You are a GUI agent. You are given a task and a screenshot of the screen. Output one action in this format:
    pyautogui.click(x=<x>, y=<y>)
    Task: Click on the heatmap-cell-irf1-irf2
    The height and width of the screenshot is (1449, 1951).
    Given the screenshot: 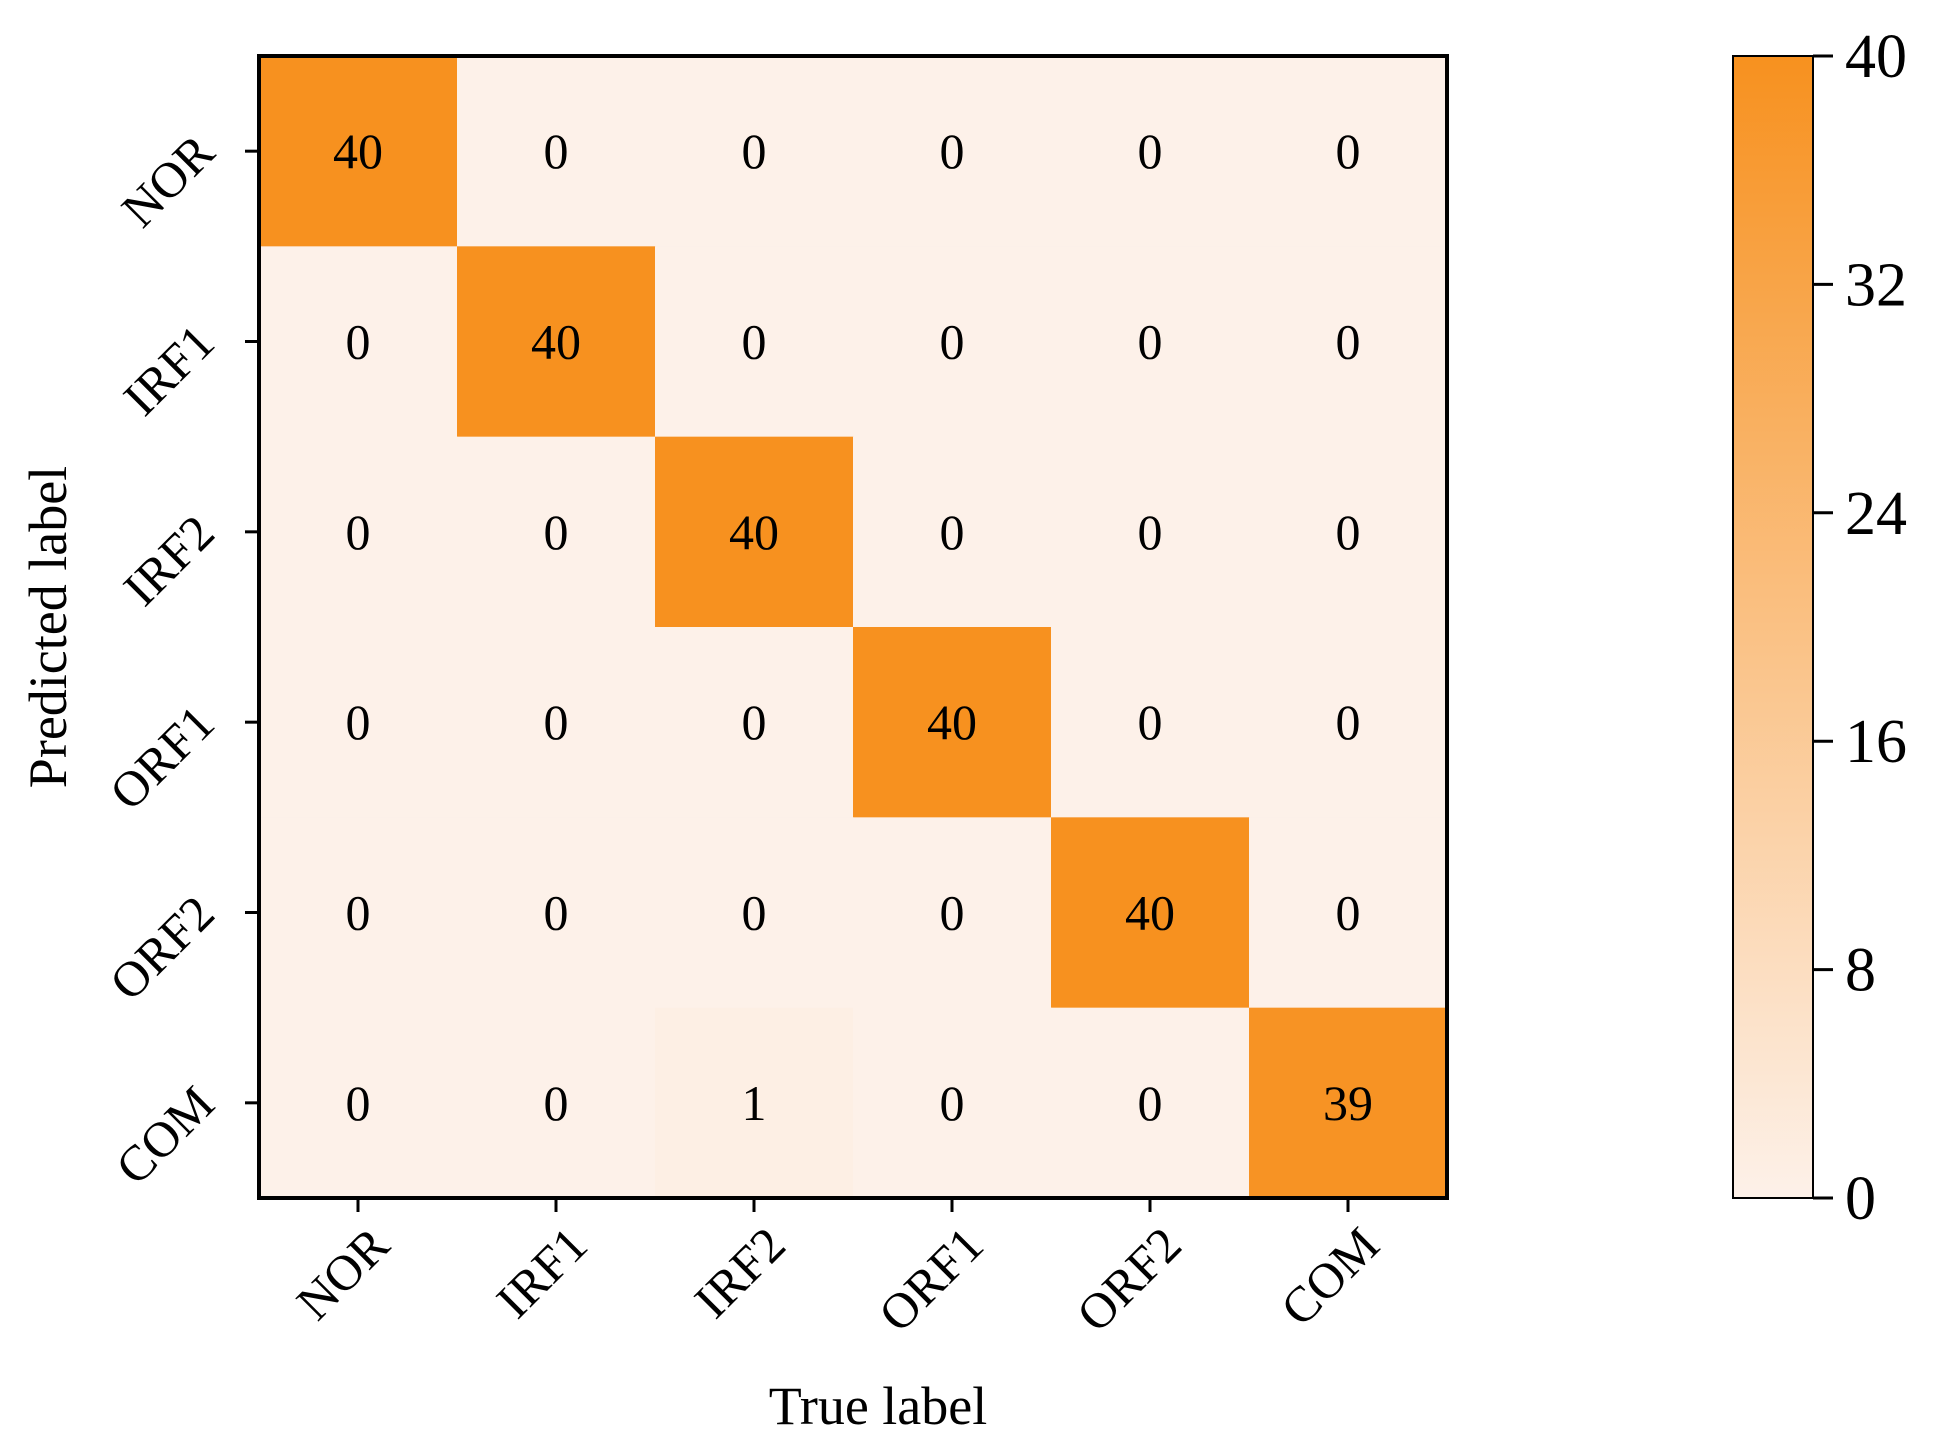 What is the action you would take?
    pyautogui.click(x=754, y=342)
    